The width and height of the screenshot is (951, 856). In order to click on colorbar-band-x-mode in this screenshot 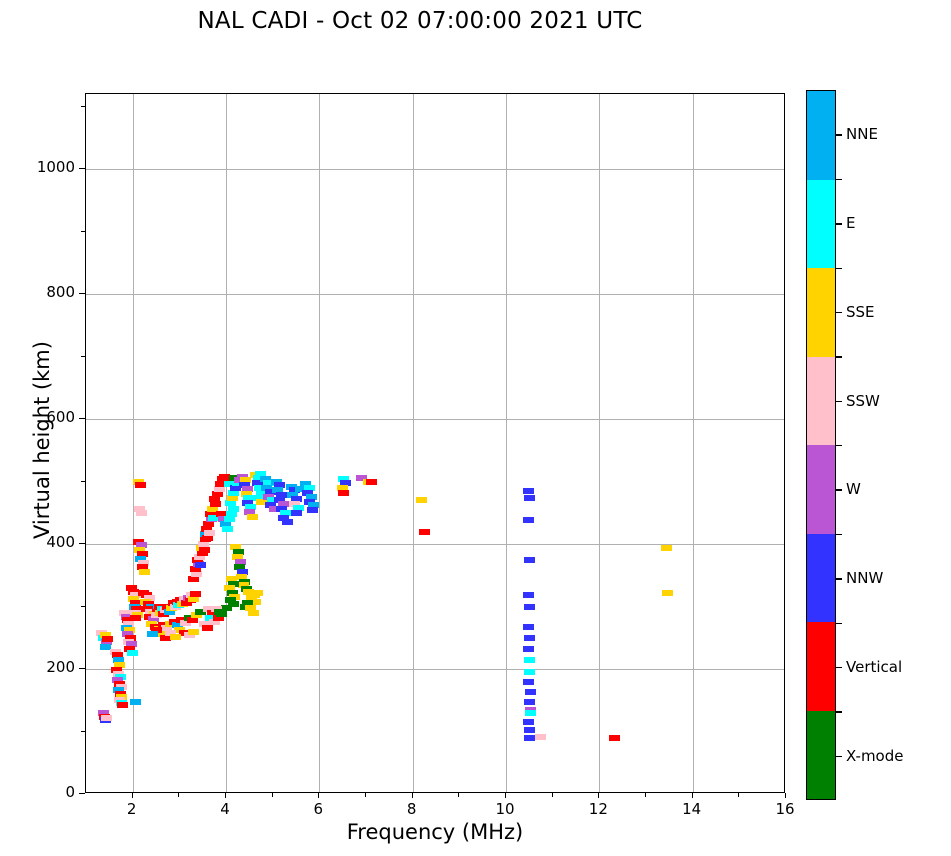, I will do `click(821, 754)`.